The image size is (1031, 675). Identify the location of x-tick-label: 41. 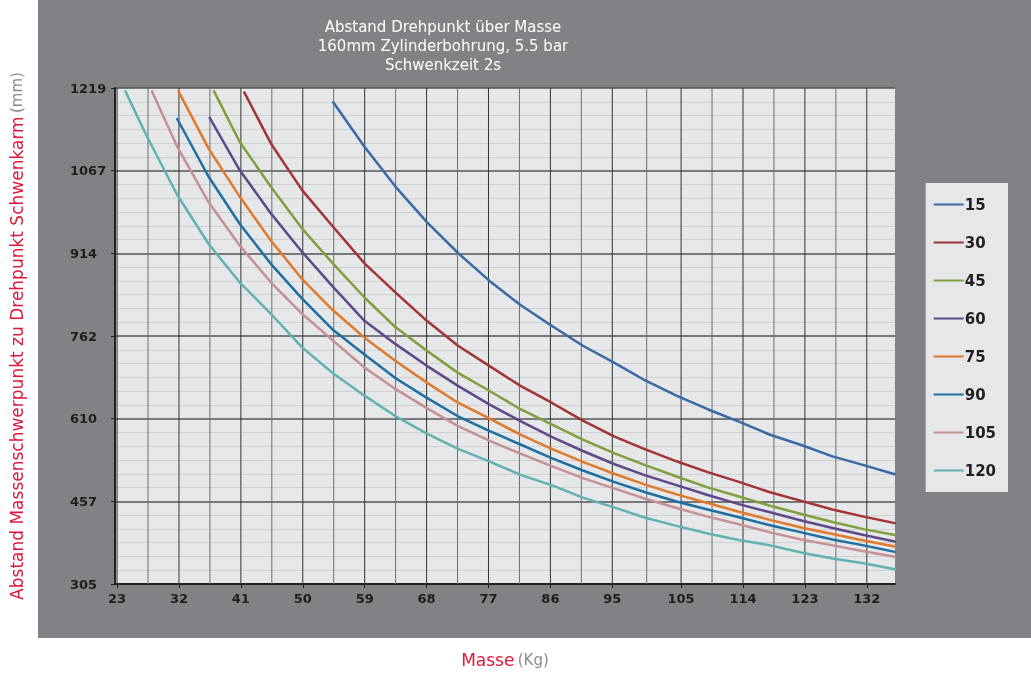
(240, 598).